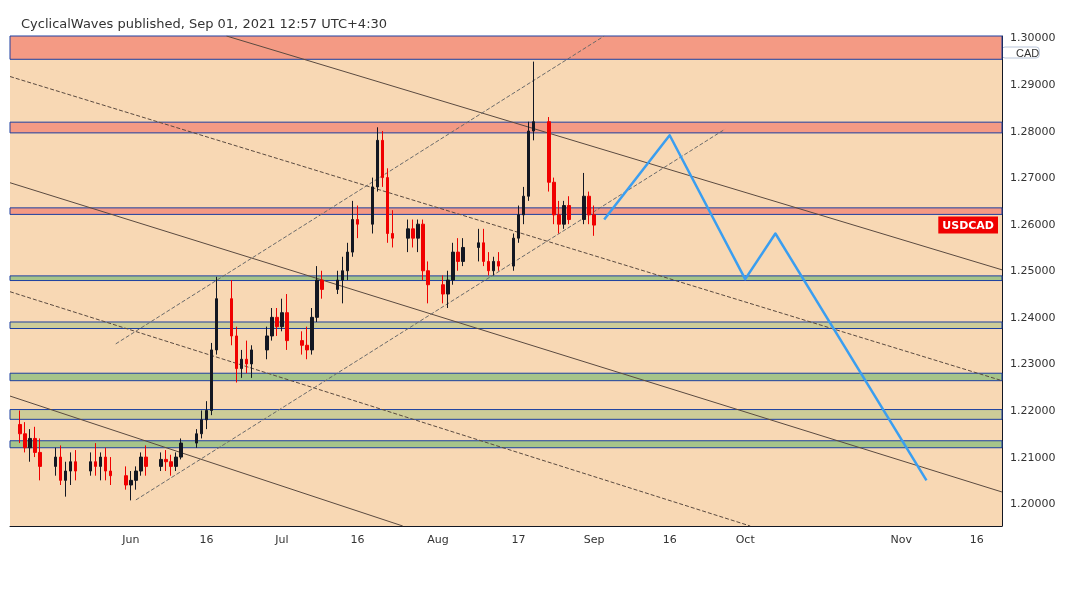 The height and width of the screenshot is (598, 1079). What do you see at coordinates (438, 539) in the screenshot?
I see `x-tick-label: Aug` at bounding box center [438, 539].